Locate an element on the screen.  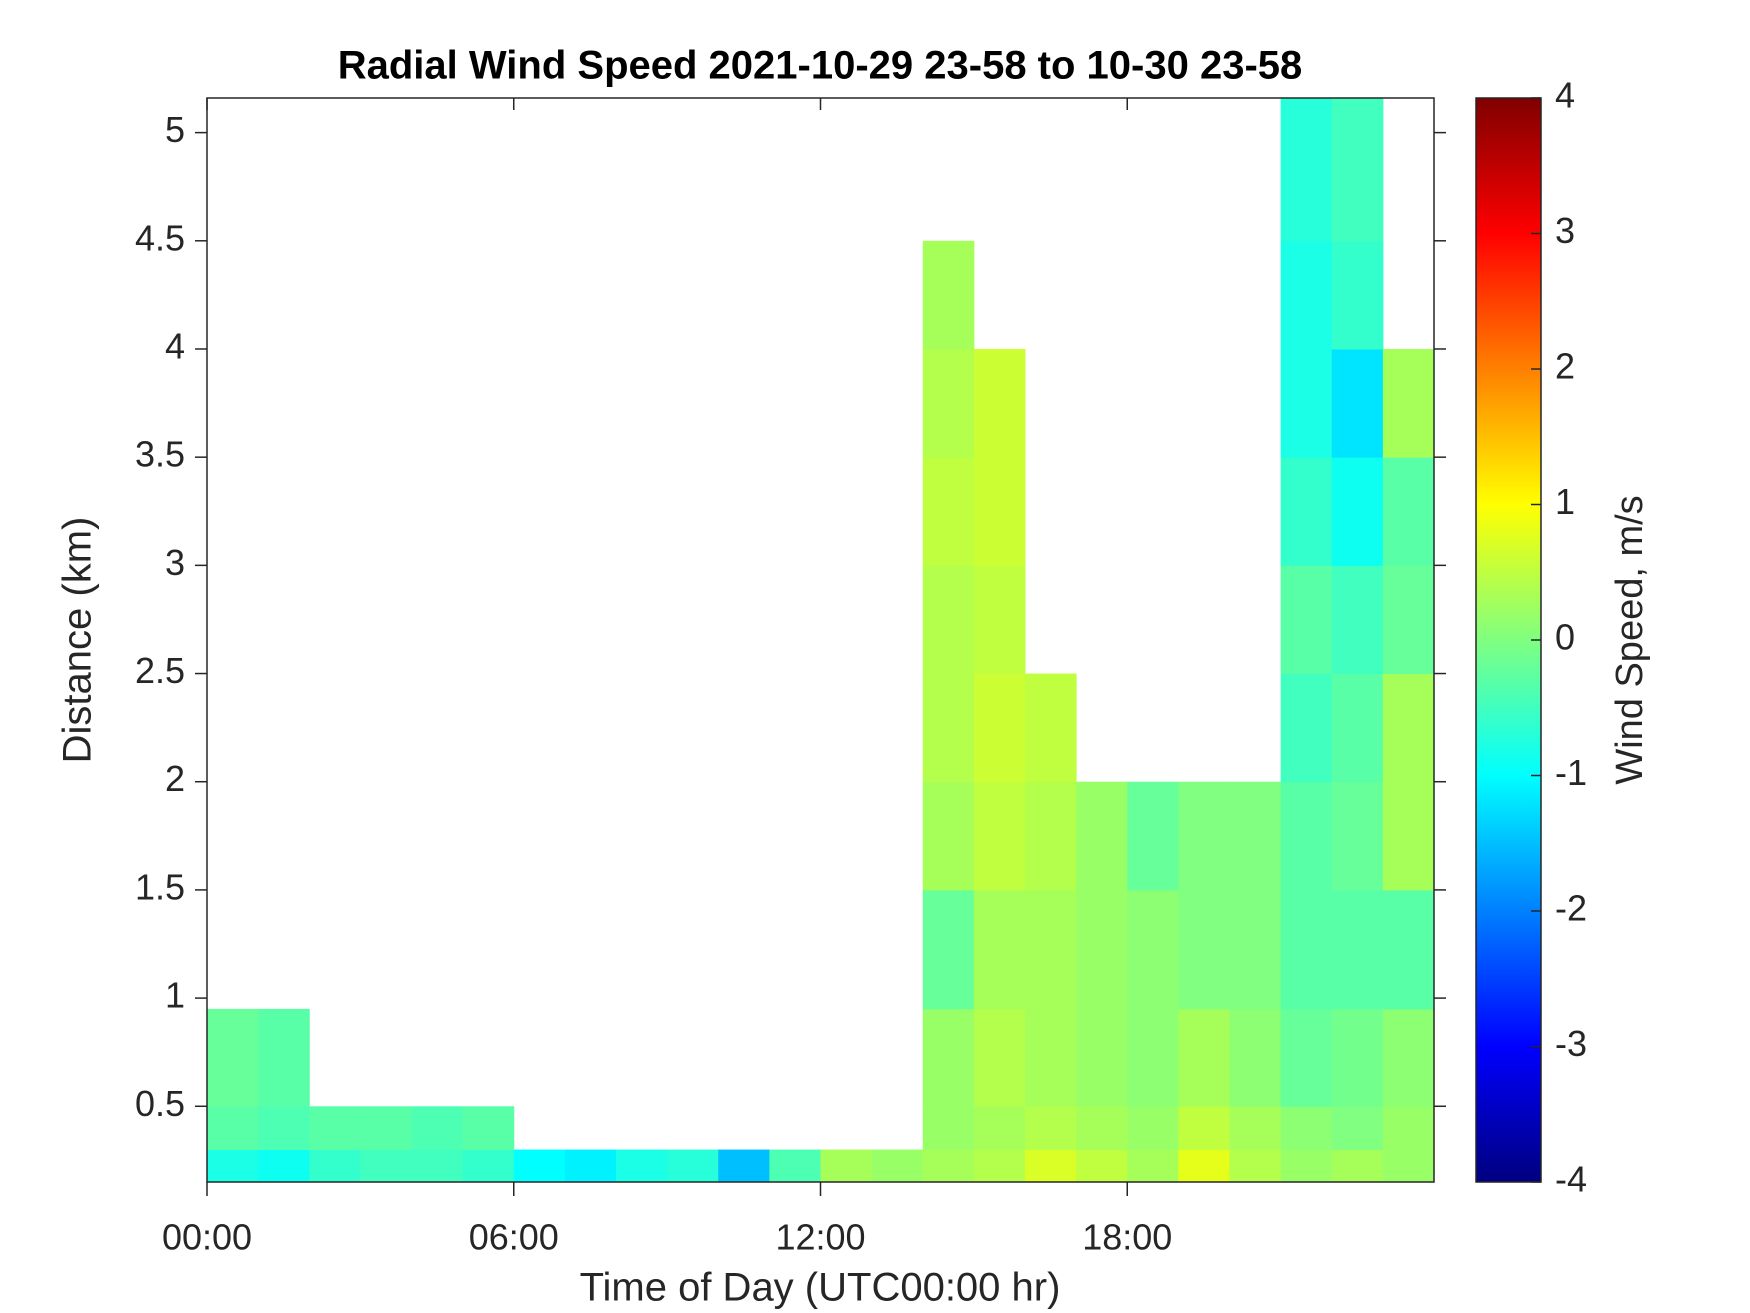
y-tick-label: 2.5 is located at coordinates (160, 670).